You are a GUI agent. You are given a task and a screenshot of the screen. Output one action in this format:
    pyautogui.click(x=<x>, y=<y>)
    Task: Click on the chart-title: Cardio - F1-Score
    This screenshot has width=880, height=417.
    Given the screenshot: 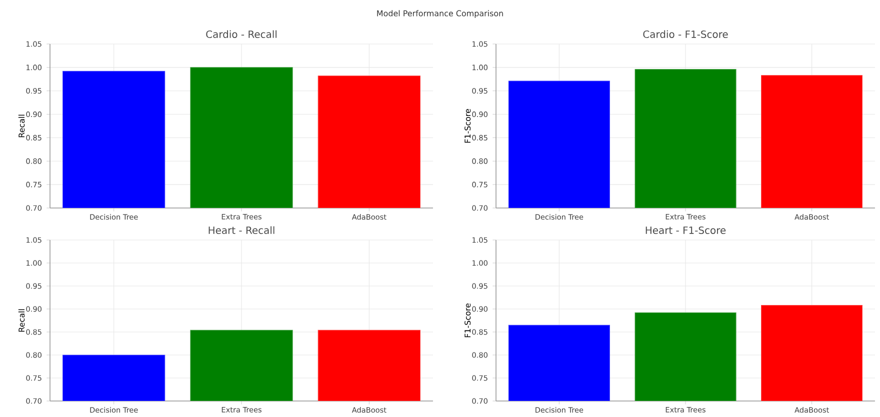 What is the action you would take?
    pyautogui.click(x=685, y=34)
    